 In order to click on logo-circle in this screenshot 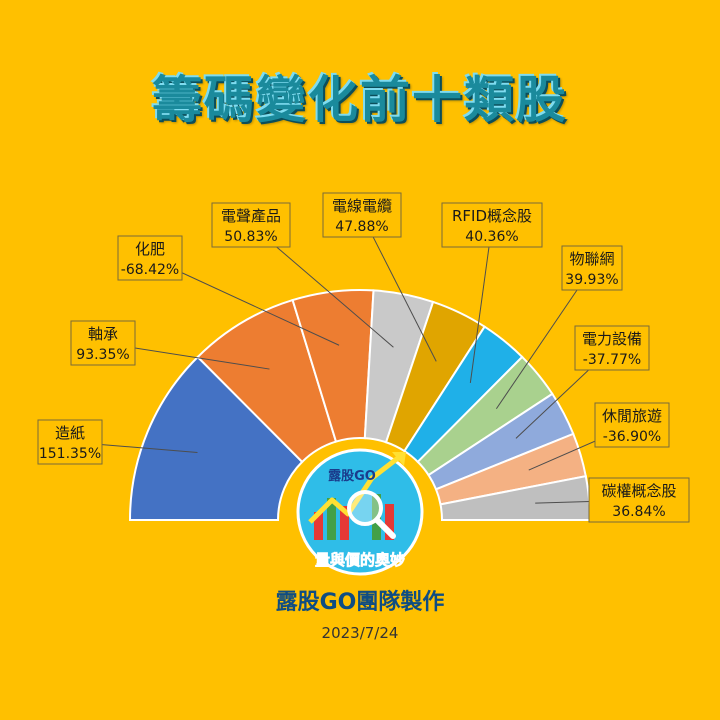, I will do `click(360, 512)`.